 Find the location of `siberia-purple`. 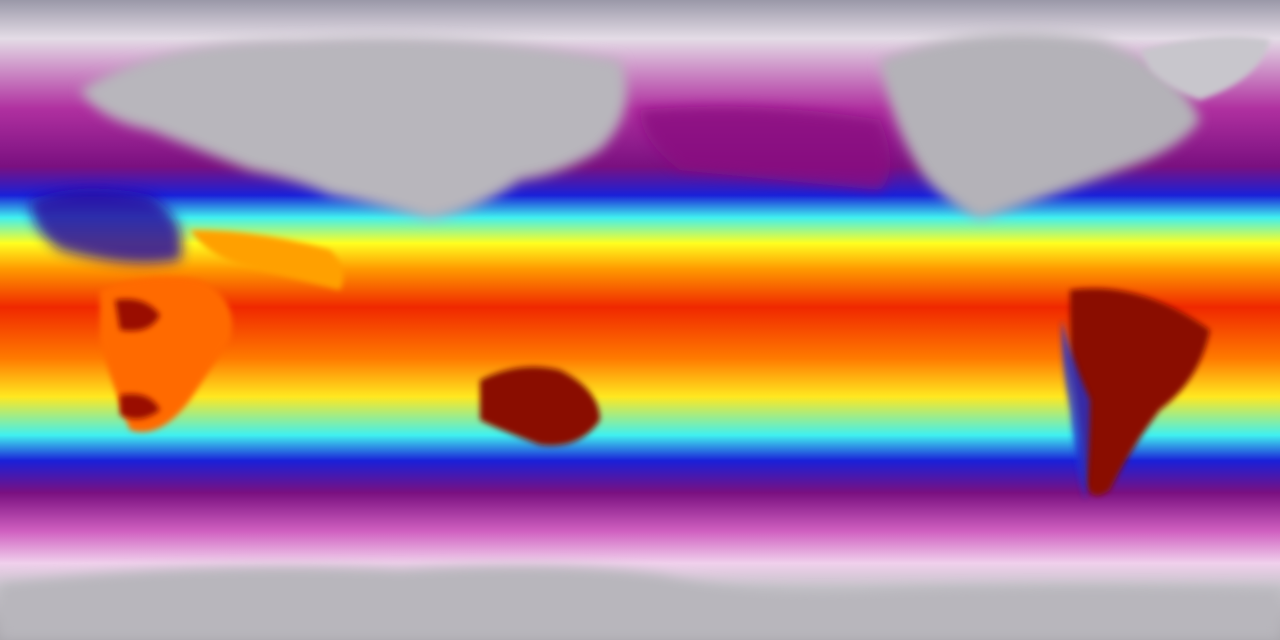

siberia-purple is located at coordinates (765, 148).